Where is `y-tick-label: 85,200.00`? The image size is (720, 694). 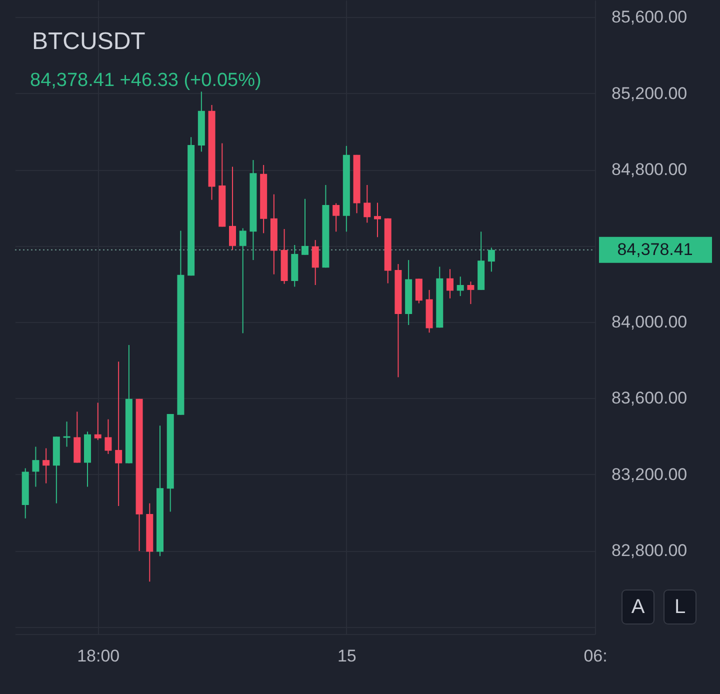 y-tick-label: 85,200.00 is located at coordinates (650, 93).